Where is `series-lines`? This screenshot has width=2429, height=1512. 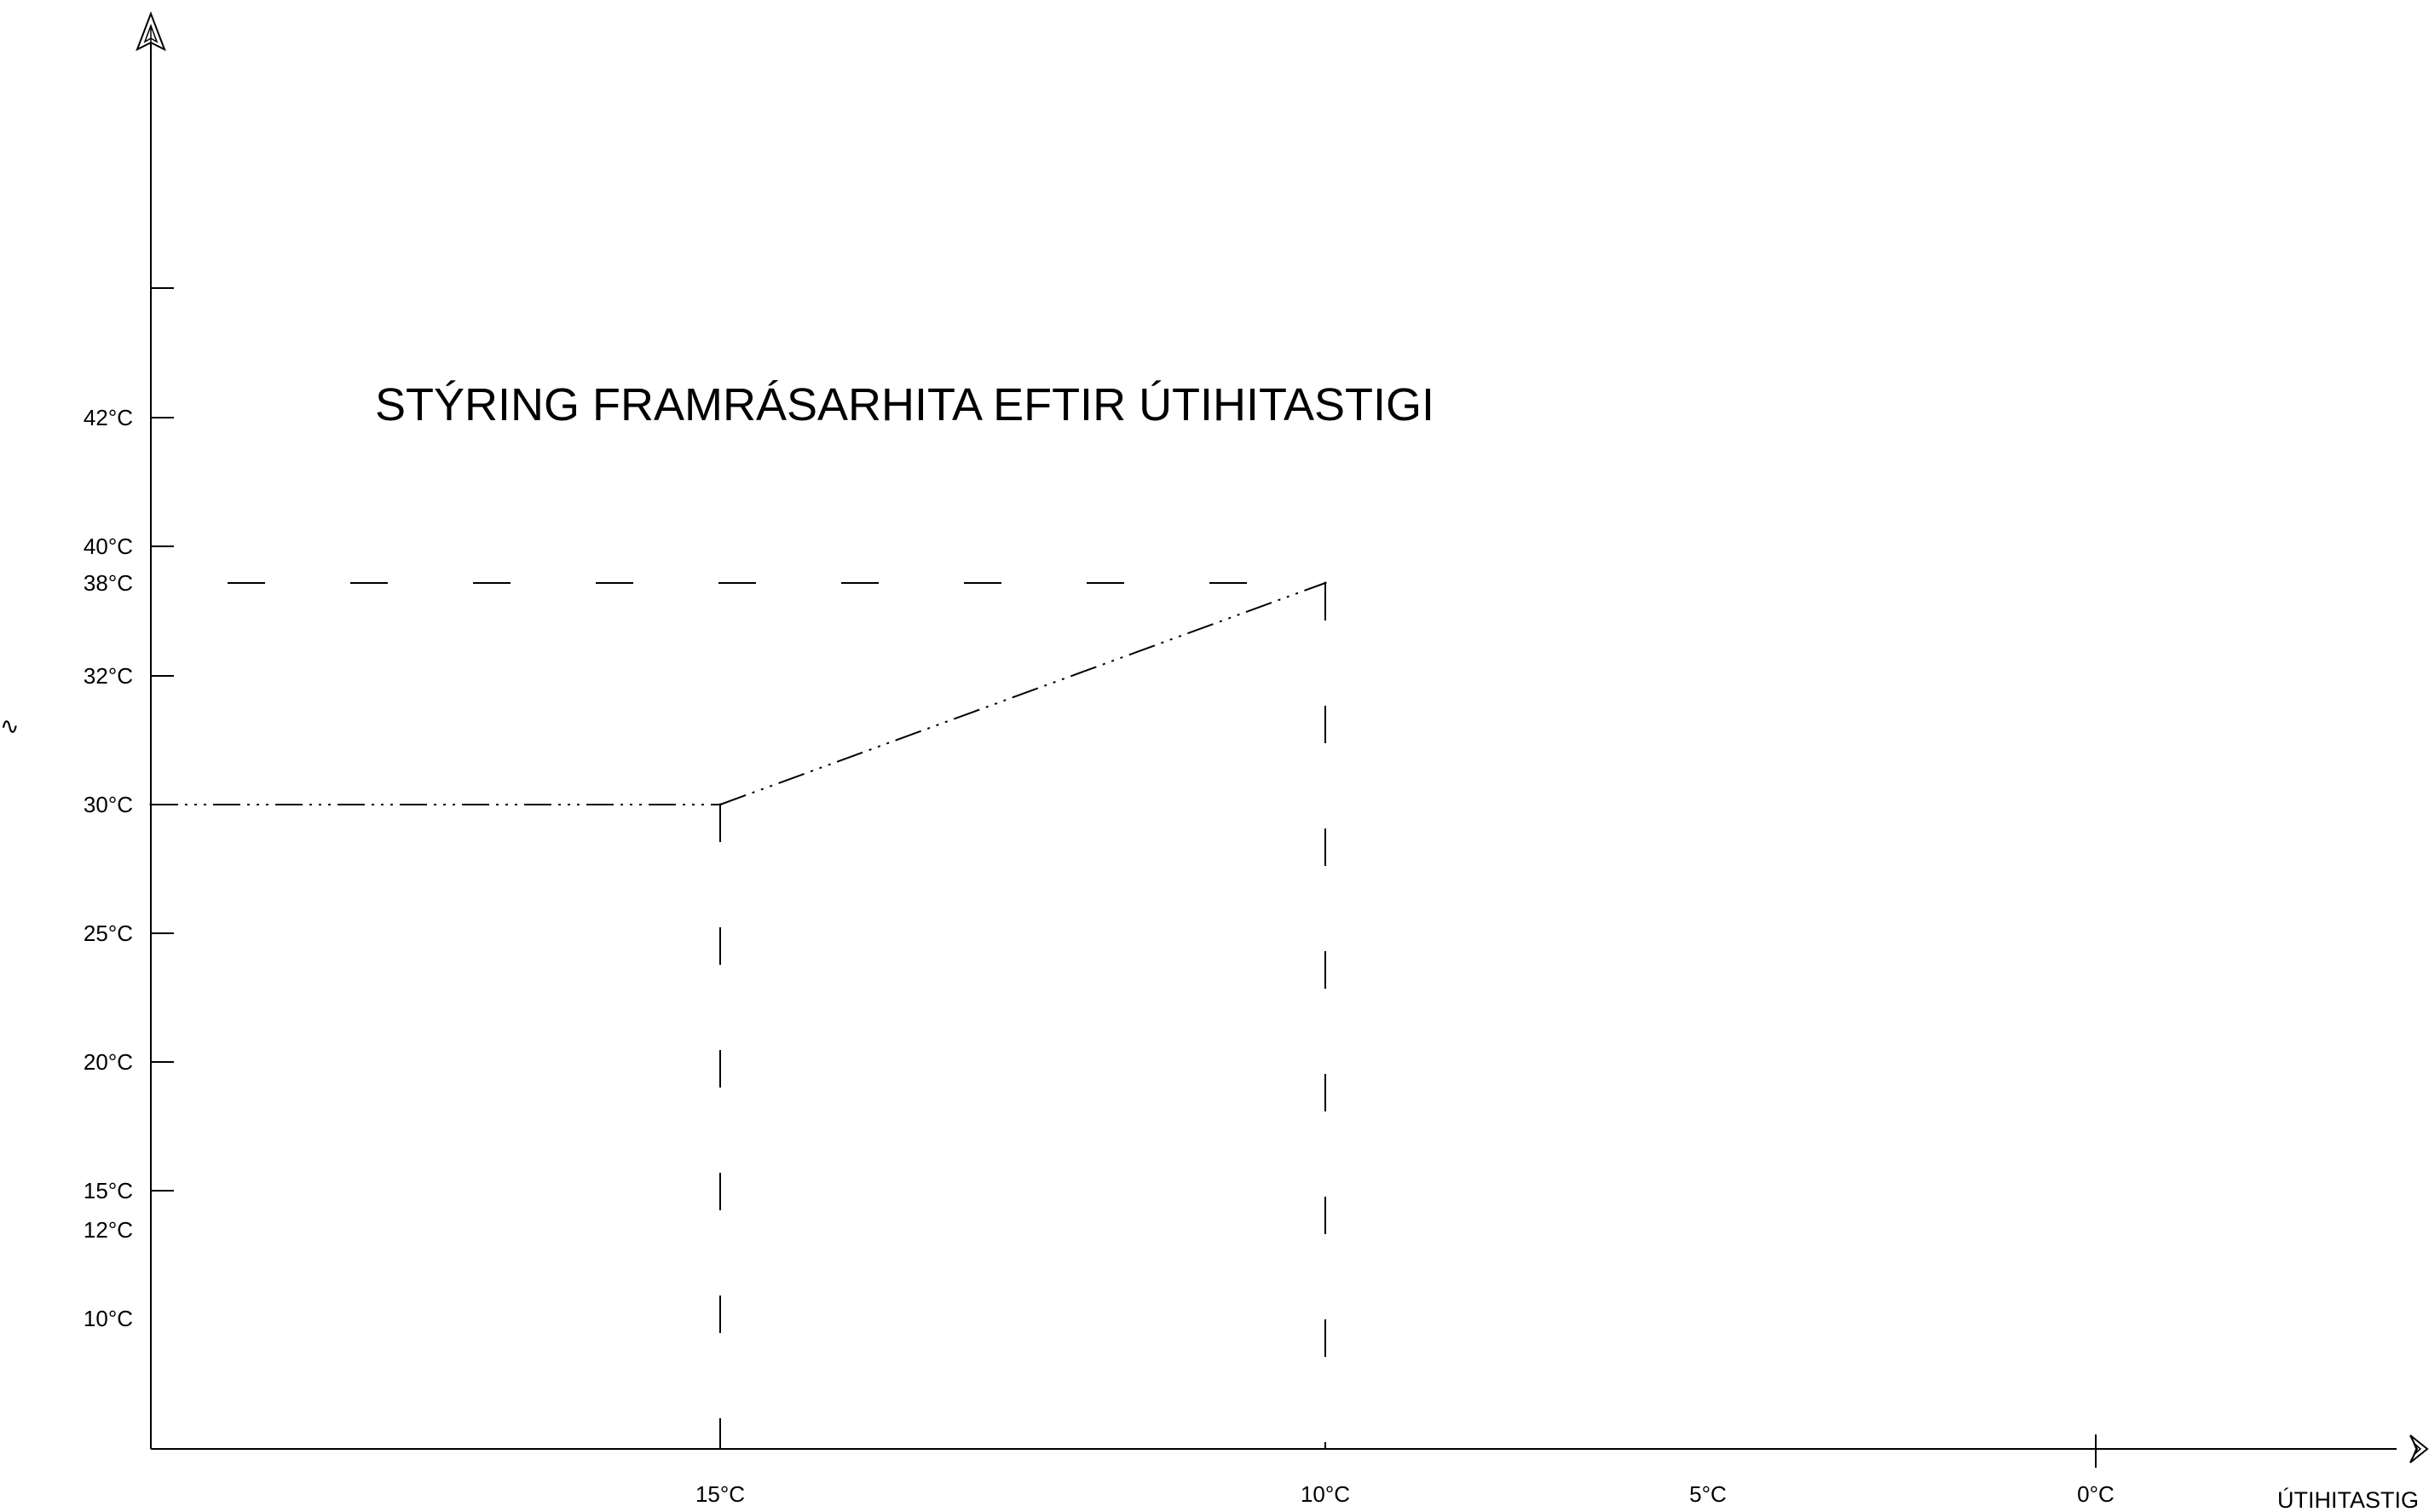
series-lines is located at coordinates (738, 693).